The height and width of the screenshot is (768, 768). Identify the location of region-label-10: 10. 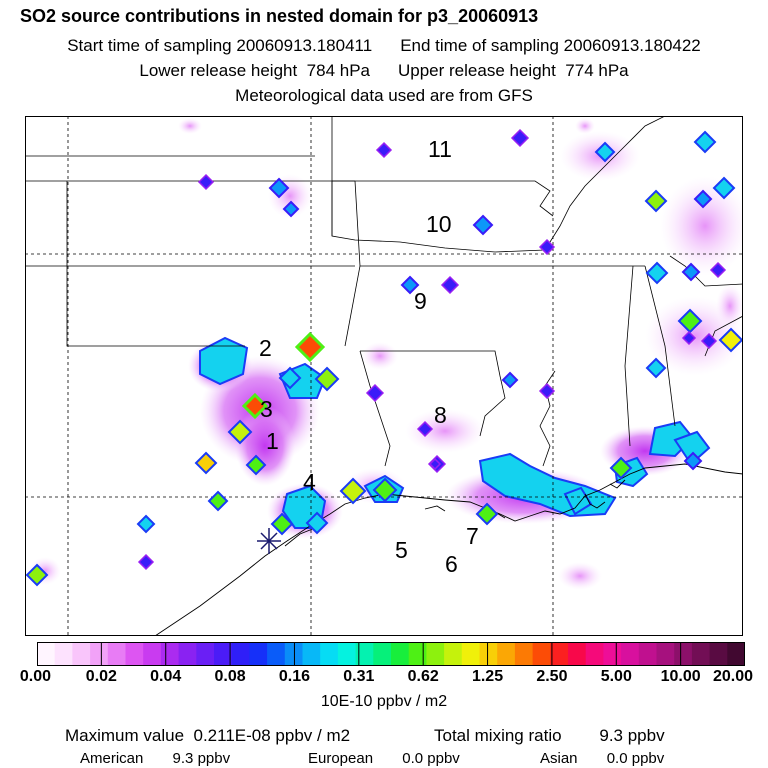
(439, 224).